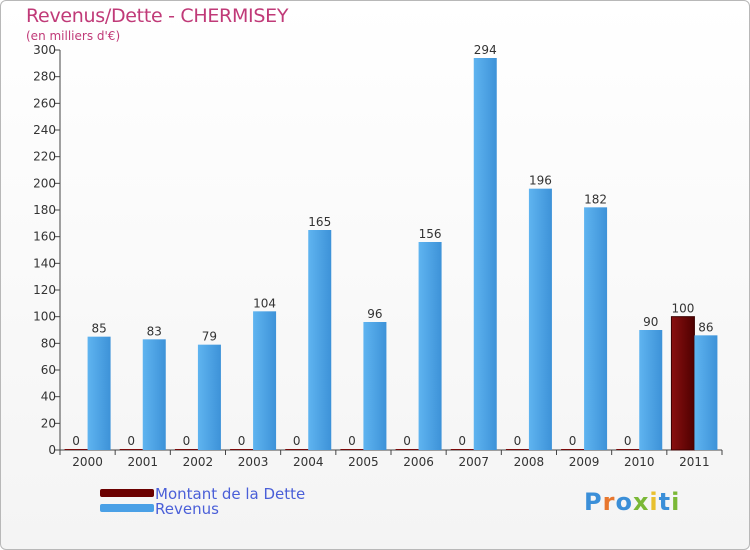 This screenshot has height=550, width=750. What do you see at coordinates (584, 462) in the screenshot?
I see `x-tick-label: 2009` at bounding box center [584, 462].